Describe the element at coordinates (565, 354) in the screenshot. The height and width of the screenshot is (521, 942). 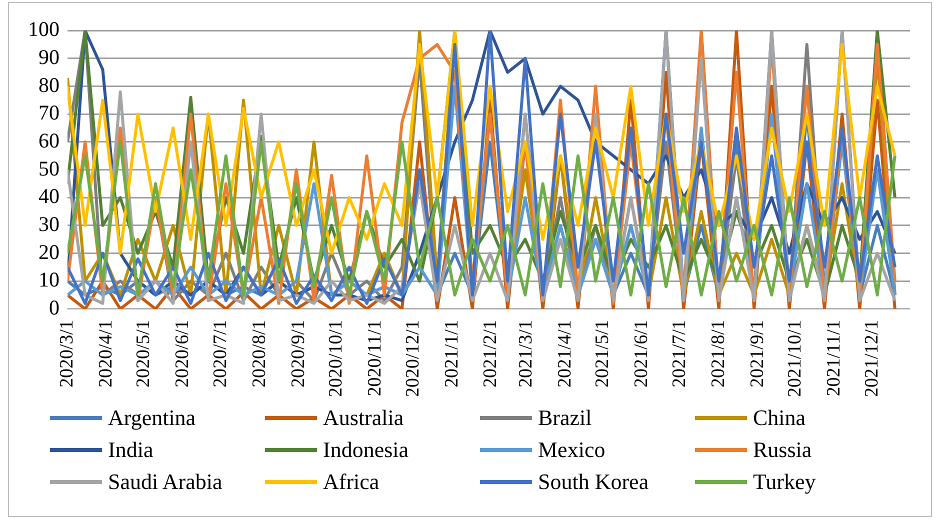
I see `x-tick-label: 2021/4/1` at that location.